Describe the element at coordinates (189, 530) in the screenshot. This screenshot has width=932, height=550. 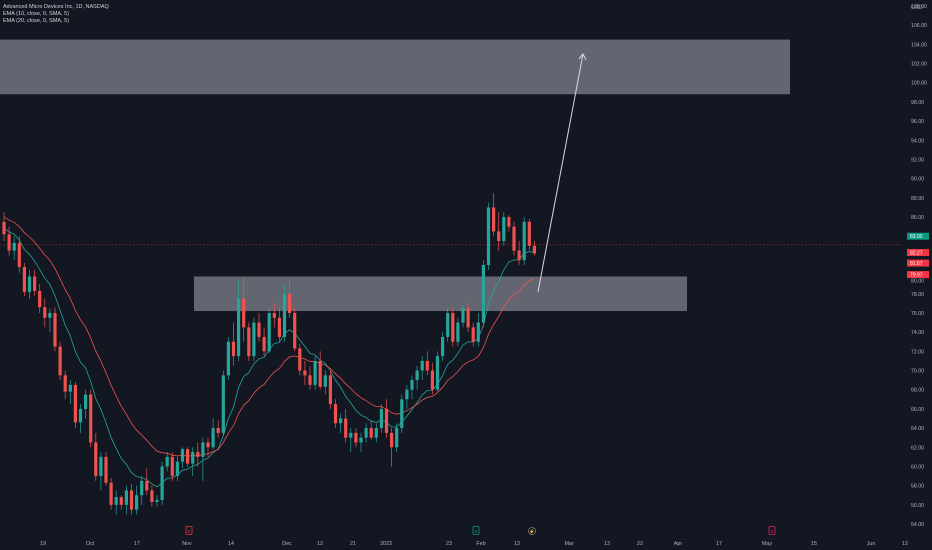
I see `earnings-badge-1: E` at that location.